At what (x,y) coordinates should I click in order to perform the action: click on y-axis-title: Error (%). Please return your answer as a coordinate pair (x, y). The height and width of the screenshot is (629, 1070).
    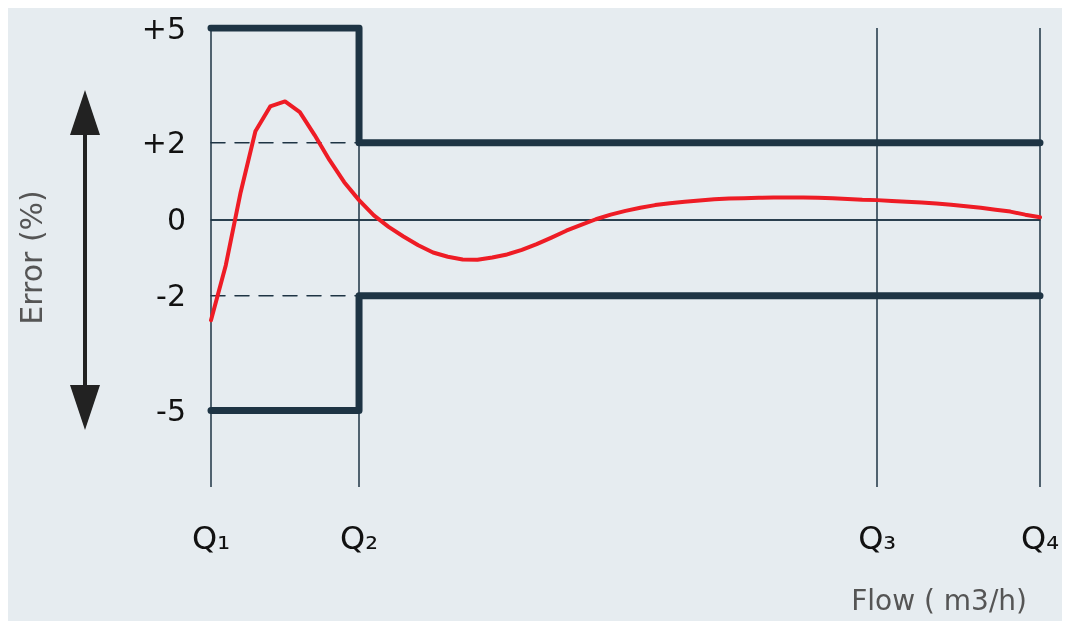
    Looking at the image, I should click on (31, 257).